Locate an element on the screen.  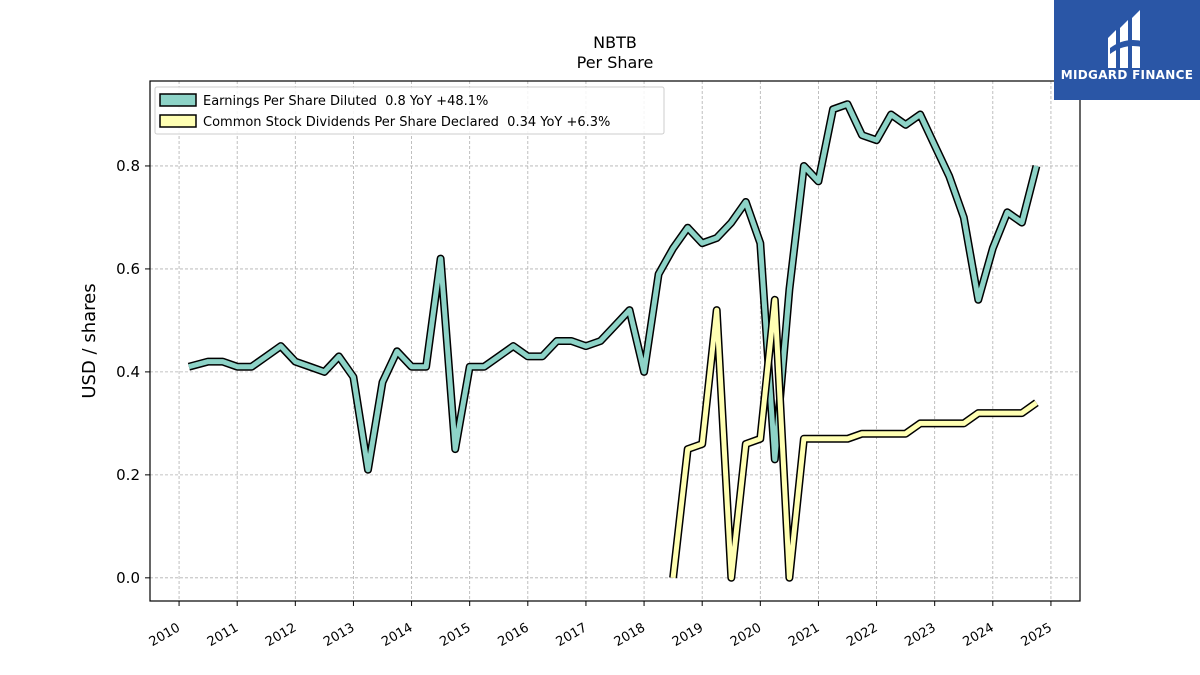
legend-swatch-eps is located at coordinates (178, 100).